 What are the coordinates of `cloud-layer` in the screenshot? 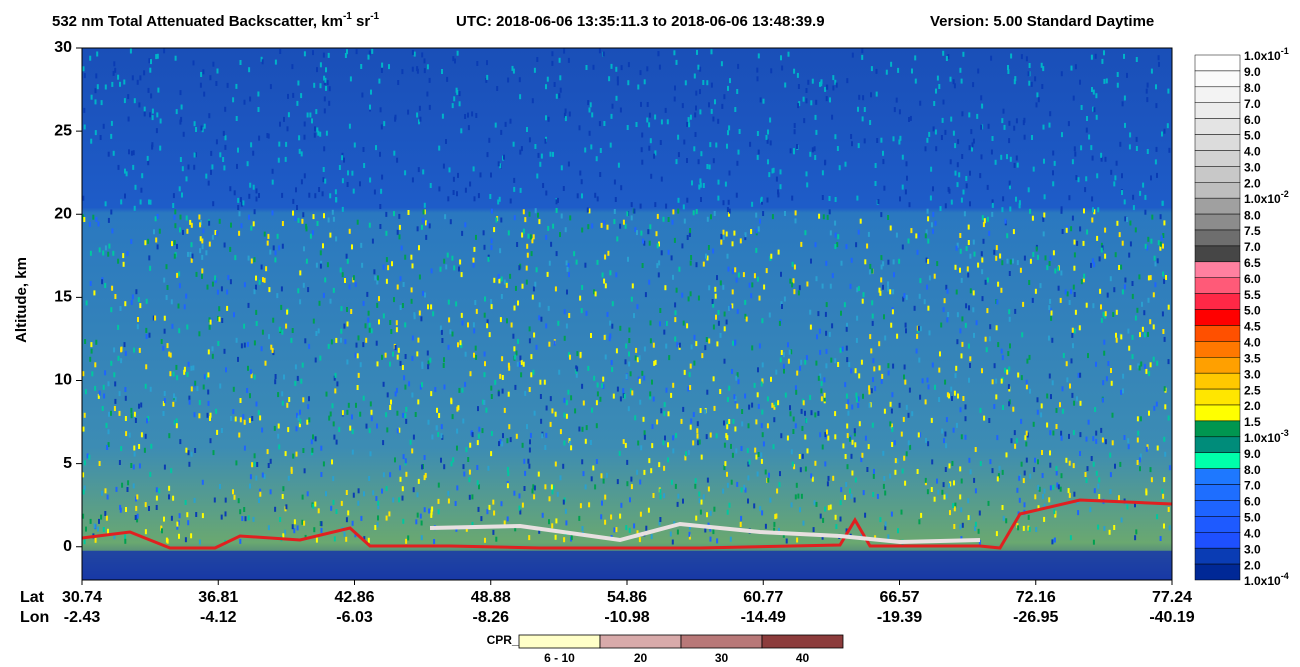 It's located at (705, 533).